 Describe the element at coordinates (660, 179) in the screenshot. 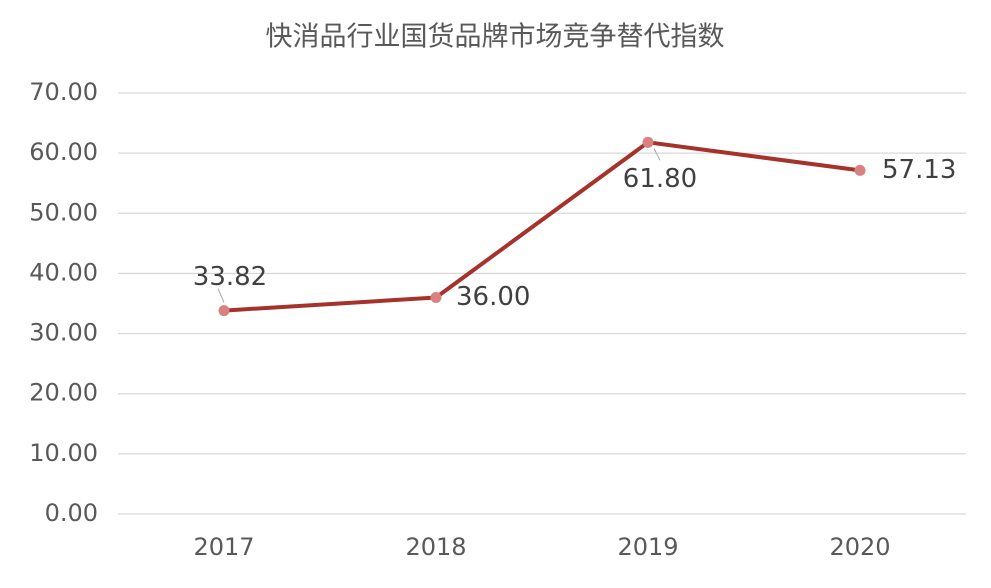

I see `data-label: 61.80` at that location.